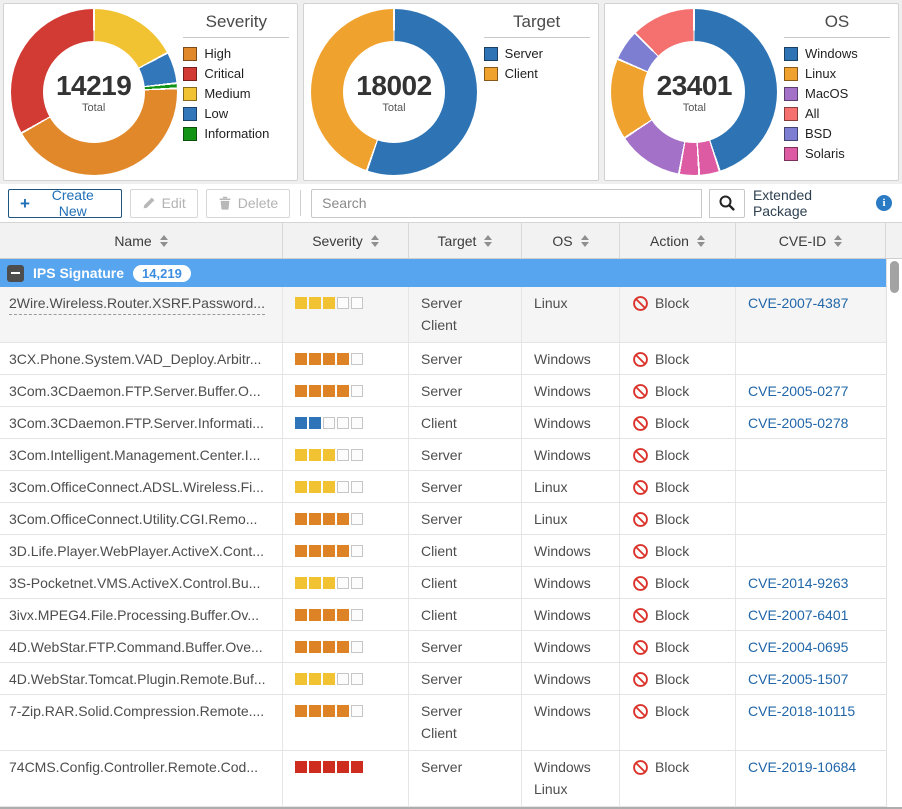 Image resolution: width=902 pixels, height=809 pixels. I want to click on column-header-name: Name, so click(141, 240).